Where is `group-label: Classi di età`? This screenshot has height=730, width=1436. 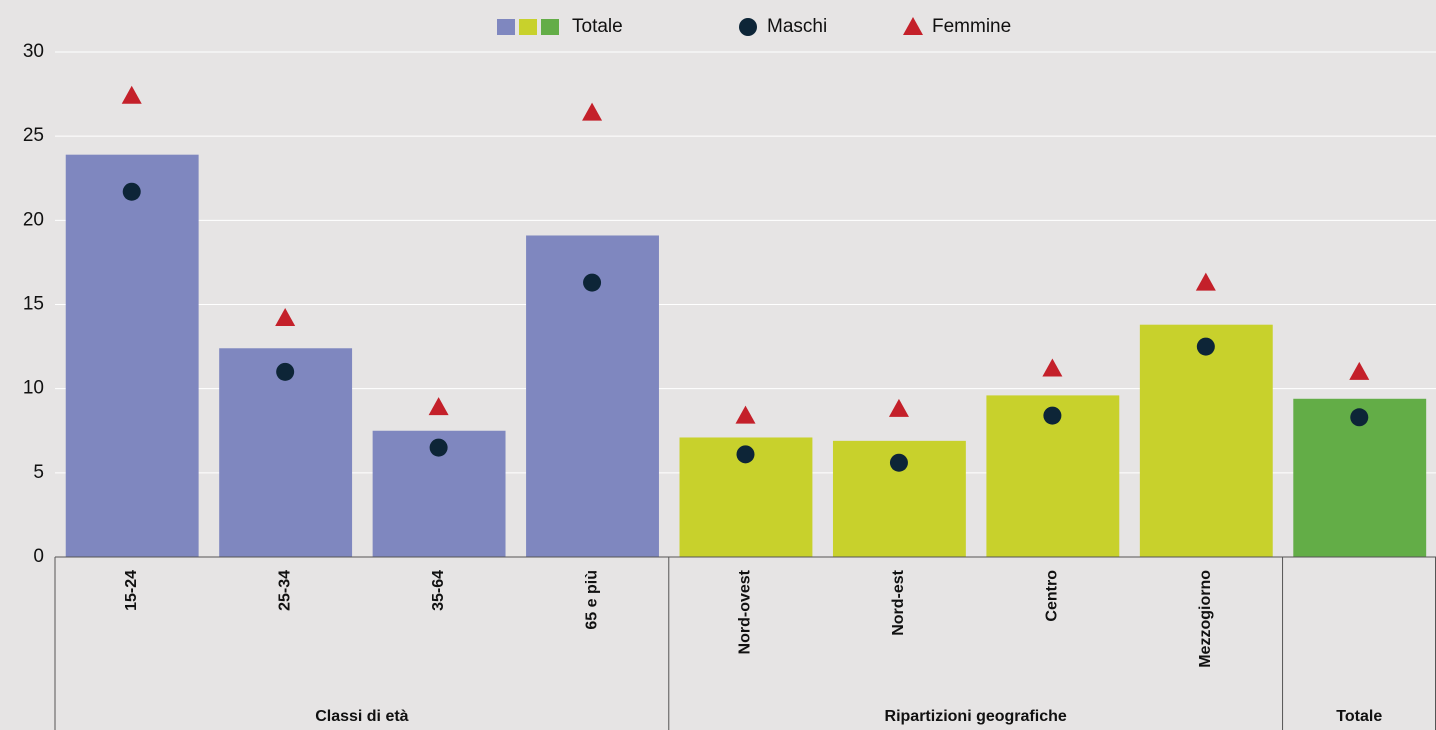
group-label: Classi di età is located at coordinates (361, 716).